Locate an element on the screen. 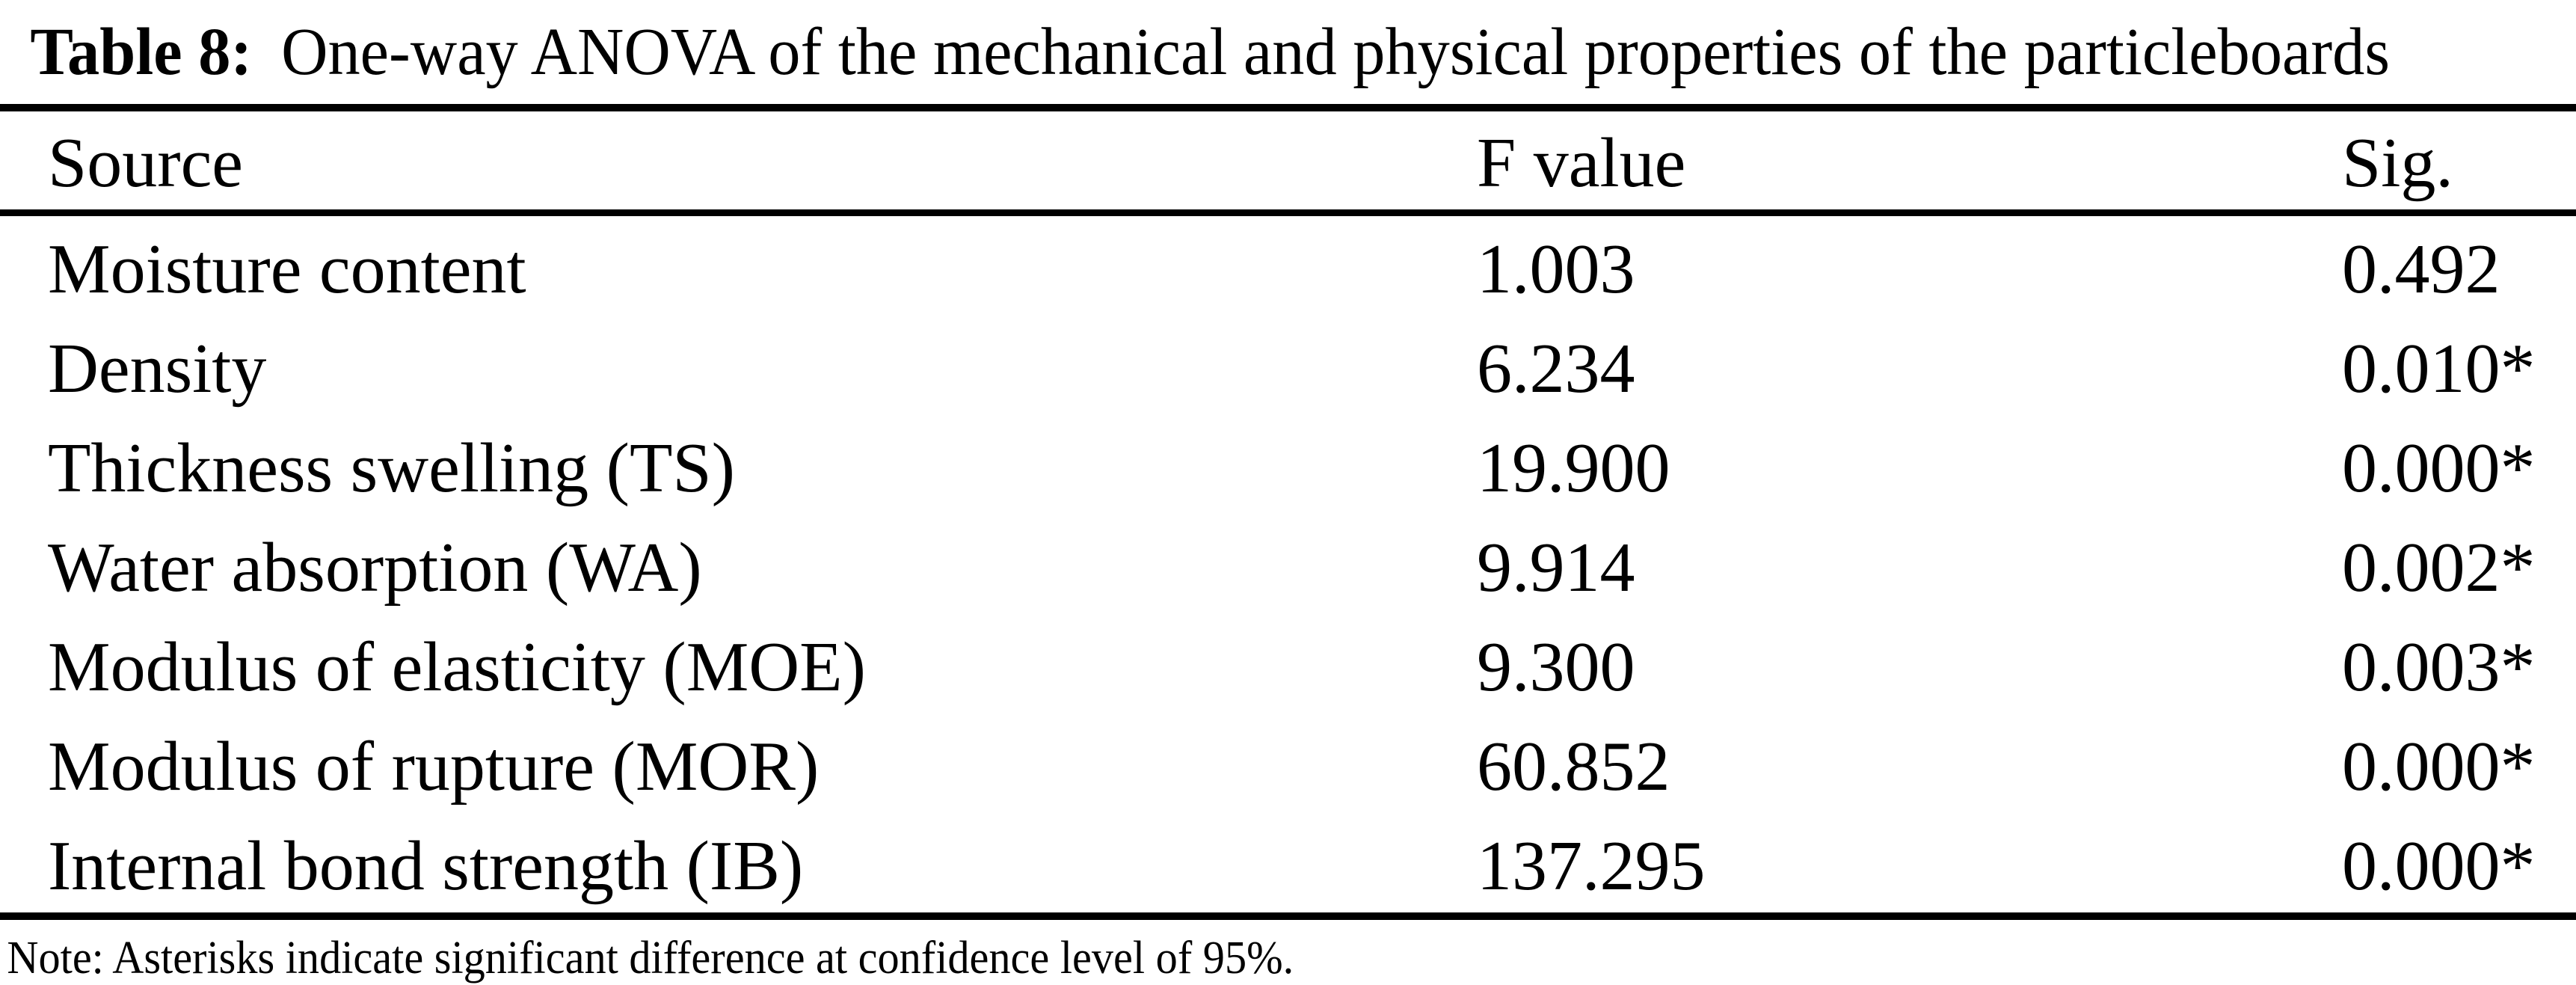 The image size is (2576, 985). table-row: Water absorption (WA) 9.914 0.002* is located at coordinates (1288, 564).